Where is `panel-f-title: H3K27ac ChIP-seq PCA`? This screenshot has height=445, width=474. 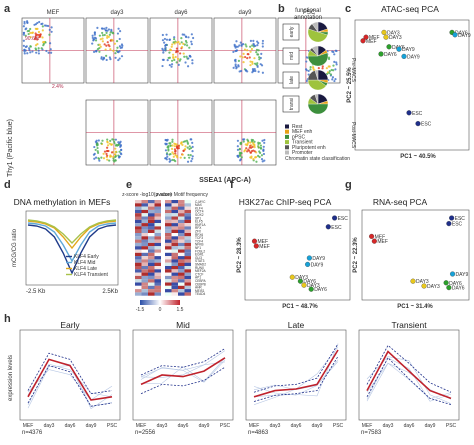
panel-f-title: H3K27ac ChIP-seq PCA is located at coordinates (285, 202).